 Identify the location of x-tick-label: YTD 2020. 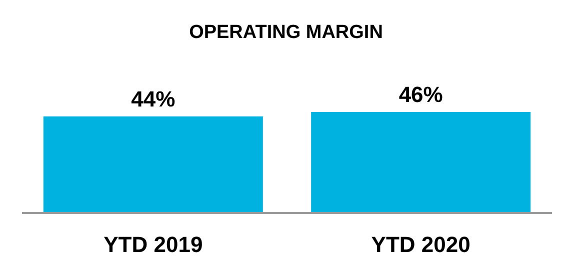
(420, 244).